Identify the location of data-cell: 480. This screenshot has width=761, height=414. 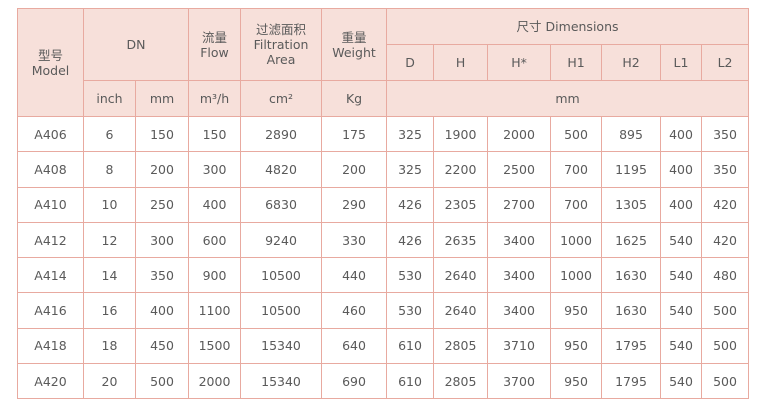
(725, 275).